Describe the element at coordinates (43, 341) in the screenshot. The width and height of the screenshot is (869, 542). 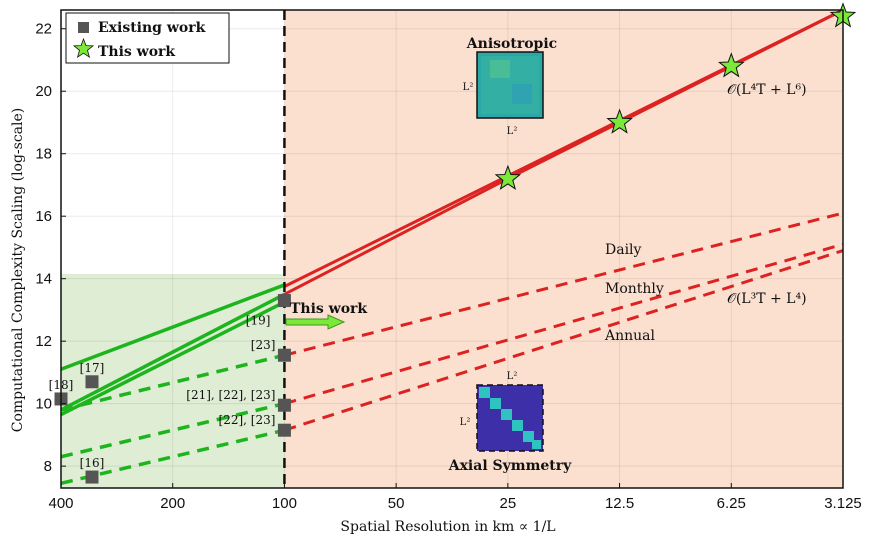
I see `y-tick-label: 12` at that location.